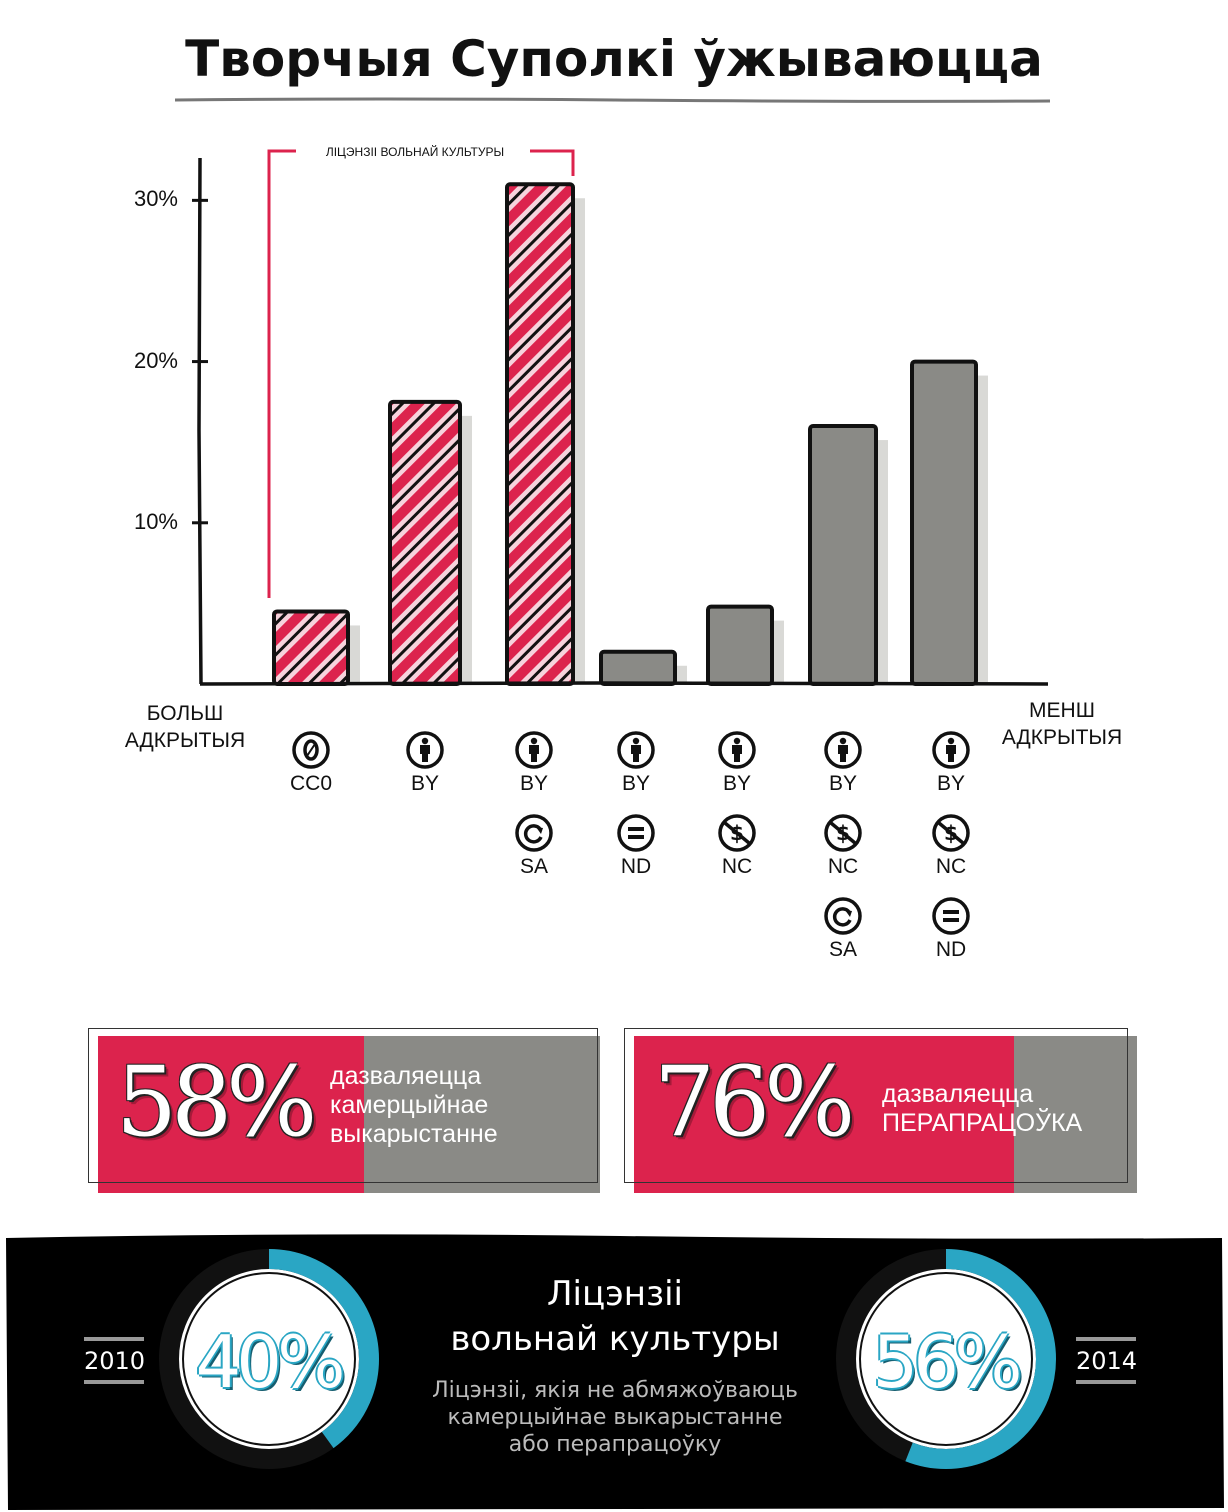 The image size is (1228, 1512). I want to click on stat-commercial-fill, so click(231, 1114).